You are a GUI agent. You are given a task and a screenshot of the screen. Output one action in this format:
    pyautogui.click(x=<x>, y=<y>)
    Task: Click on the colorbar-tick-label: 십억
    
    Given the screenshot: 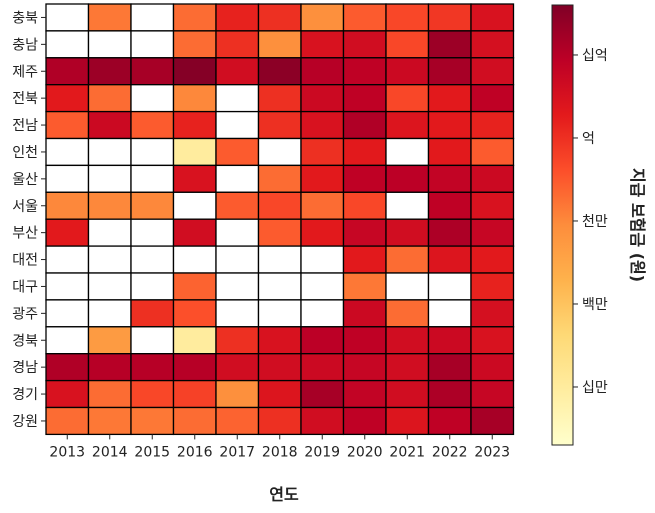 What is the action you would take?
    pyautogui.click(x=595, y=56)
    